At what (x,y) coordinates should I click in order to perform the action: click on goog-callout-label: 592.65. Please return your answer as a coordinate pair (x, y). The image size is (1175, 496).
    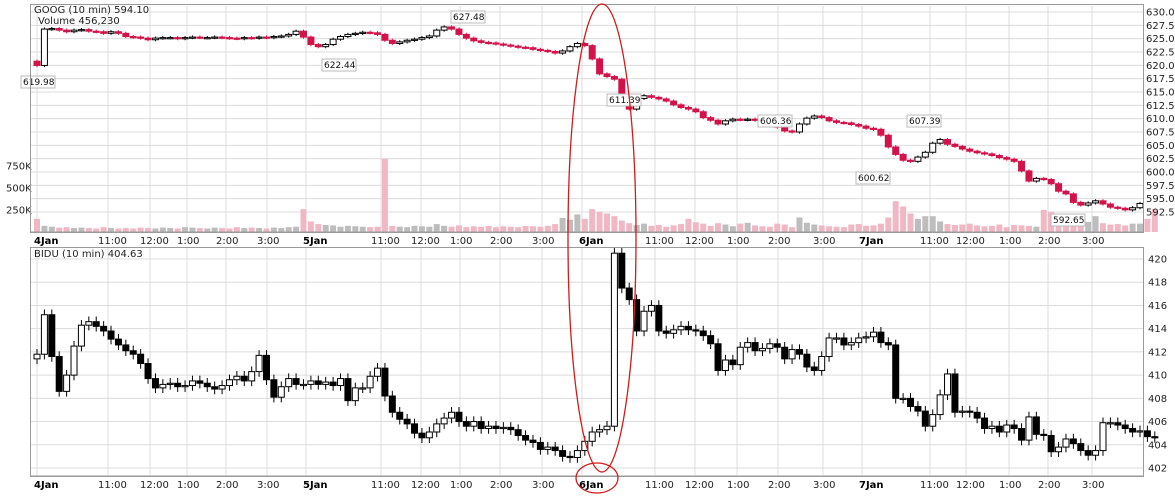
    Looking at the image, I should click on (1069, 221).